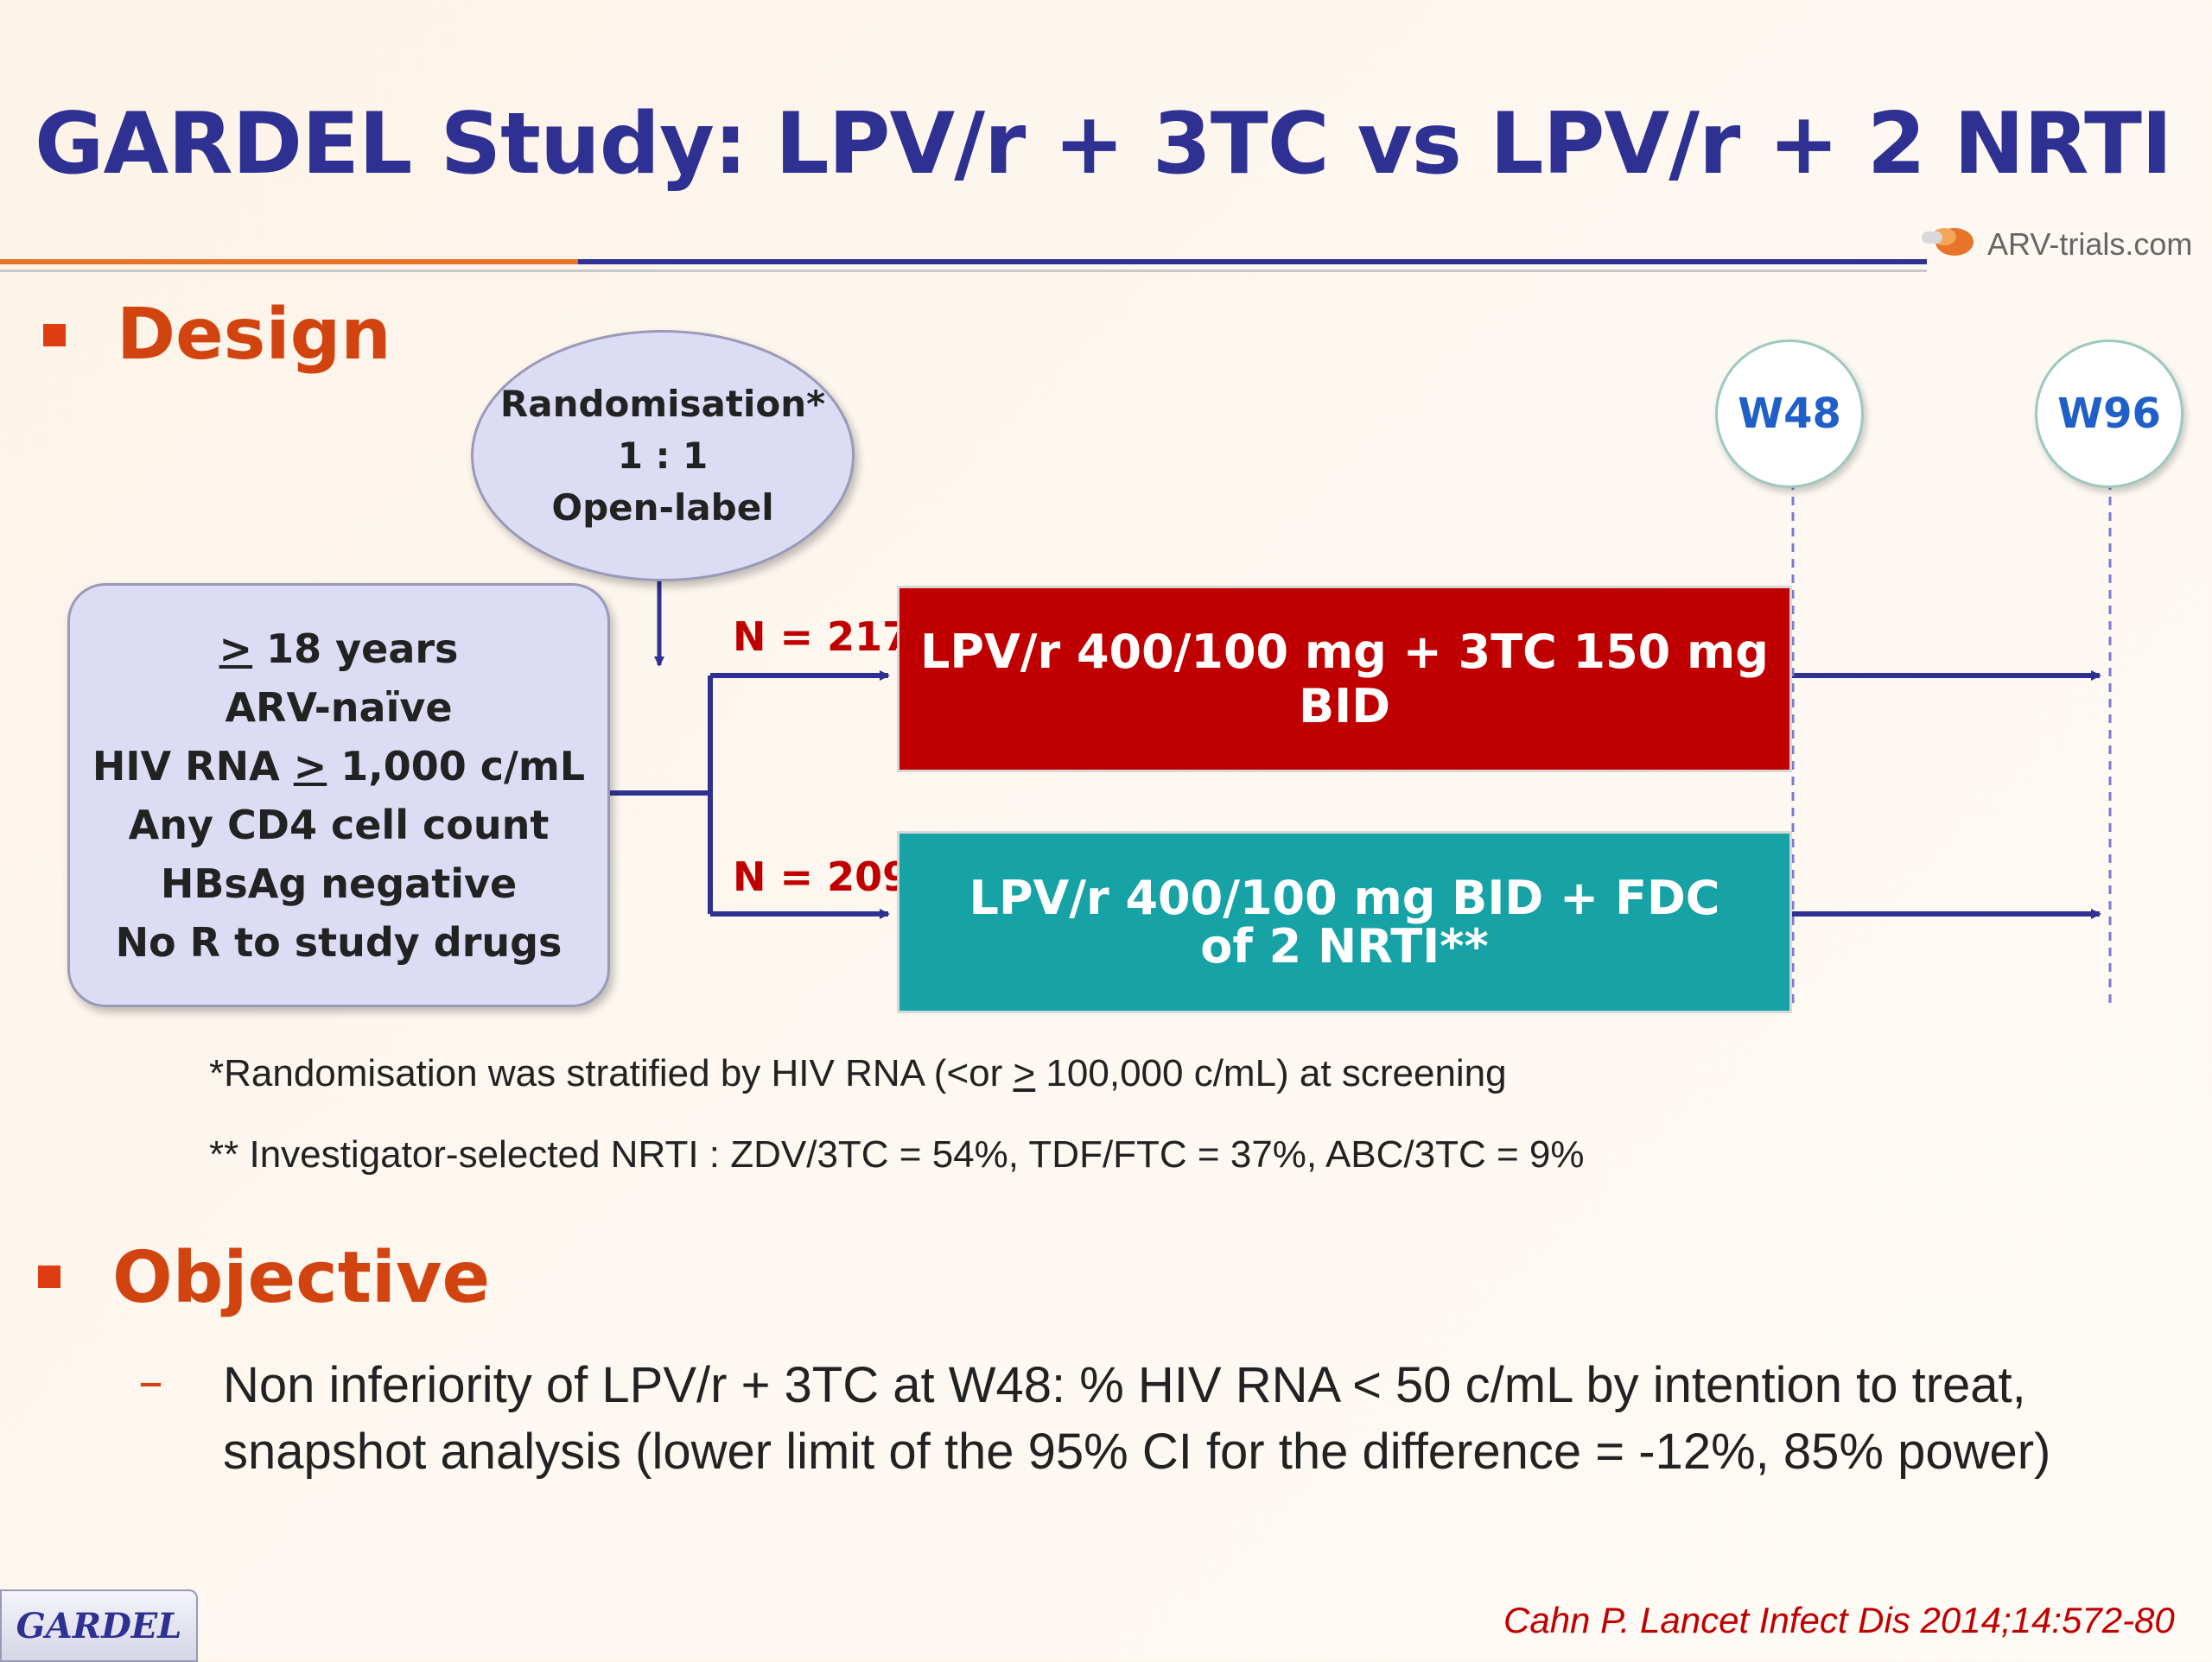 The image size is (2212, 1662). I want to click on objective-dash: –, so click(150, 1381).